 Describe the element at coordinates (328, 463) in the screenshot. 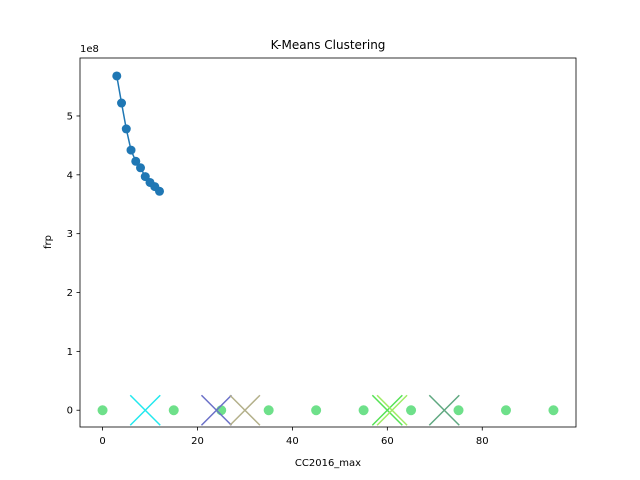

I see `x-axis-label: CC2016_max` at that location.